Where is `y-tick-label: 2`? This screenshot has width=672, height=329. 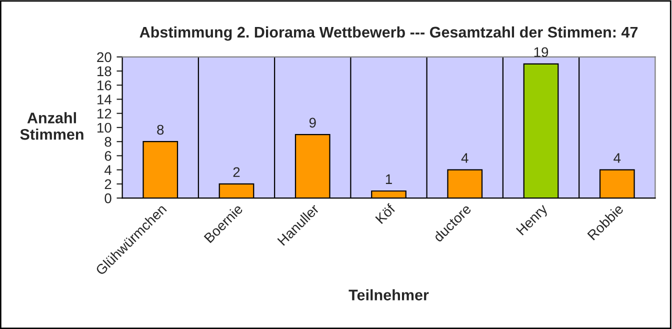 y-tick-label: 2 is located at coordinates (108, 184).